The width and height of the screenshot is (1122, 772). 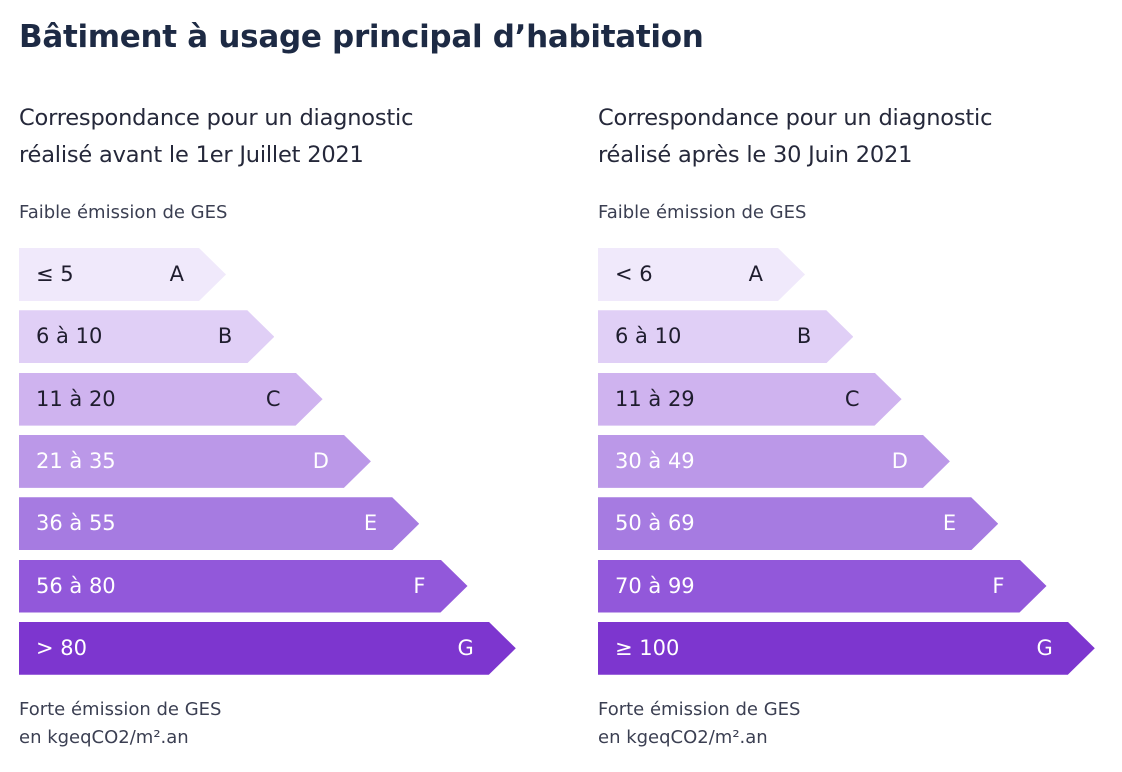 I want to click on ges-class-c-bar: 11 à 20 C, so click(x=171, y=399).